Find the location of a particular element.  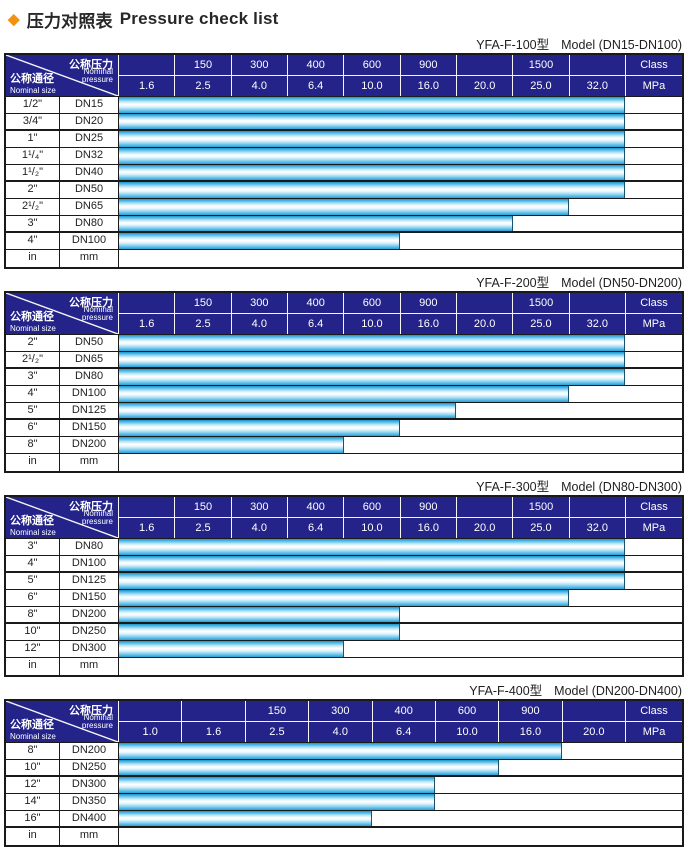

size-dn-cell: DN125 is located at coordinates (89, 581).